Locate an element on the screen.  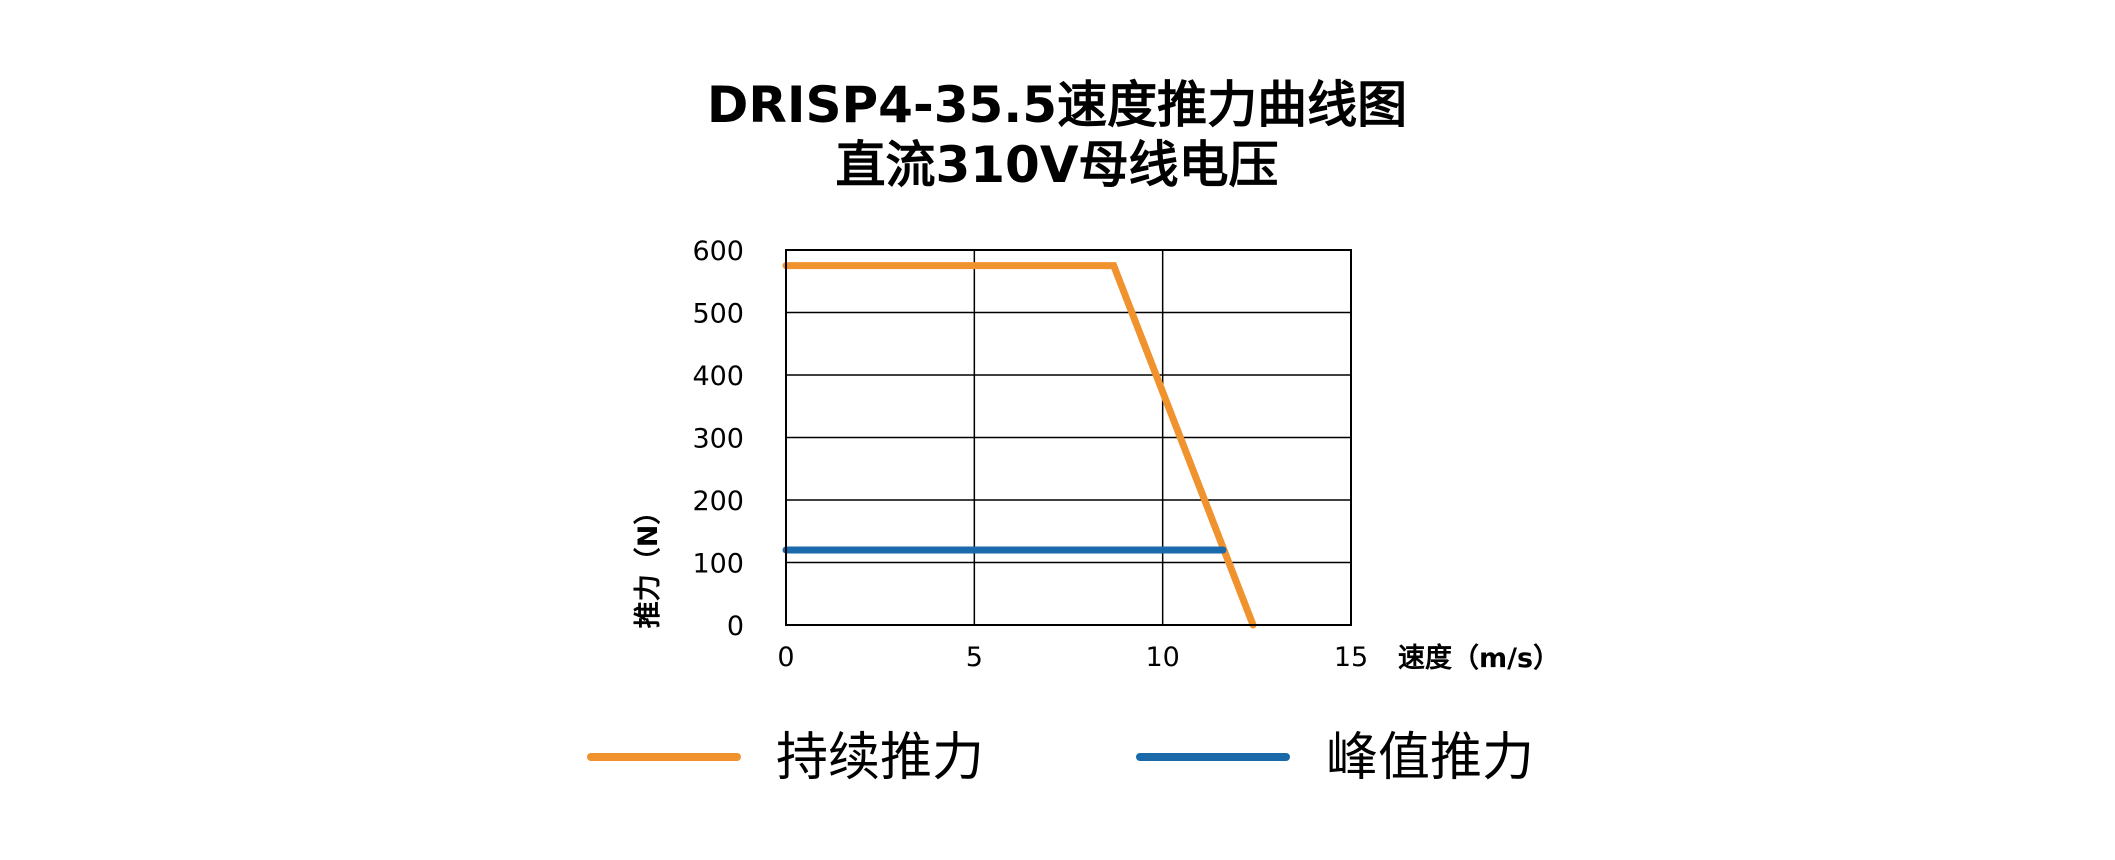
x-tick-label: 15 is located at coordinates (1351, 657).